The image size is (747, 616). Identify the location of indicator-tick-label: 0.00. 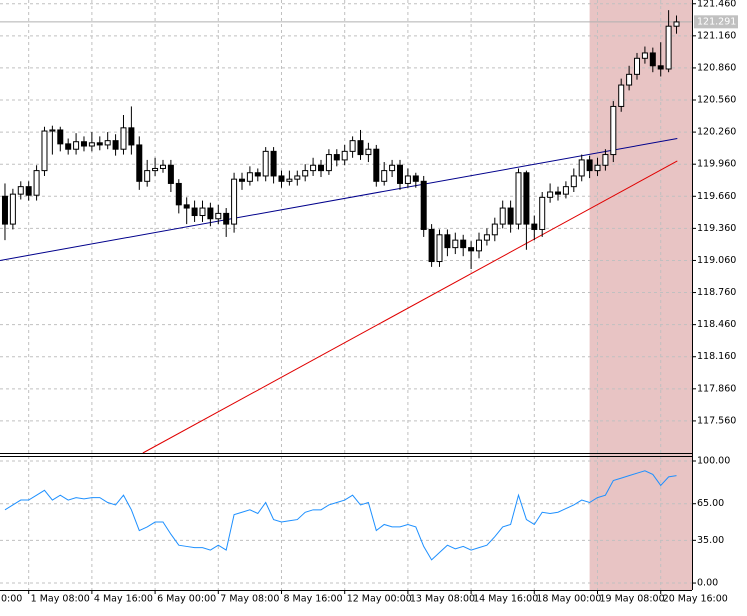
(707, 583).